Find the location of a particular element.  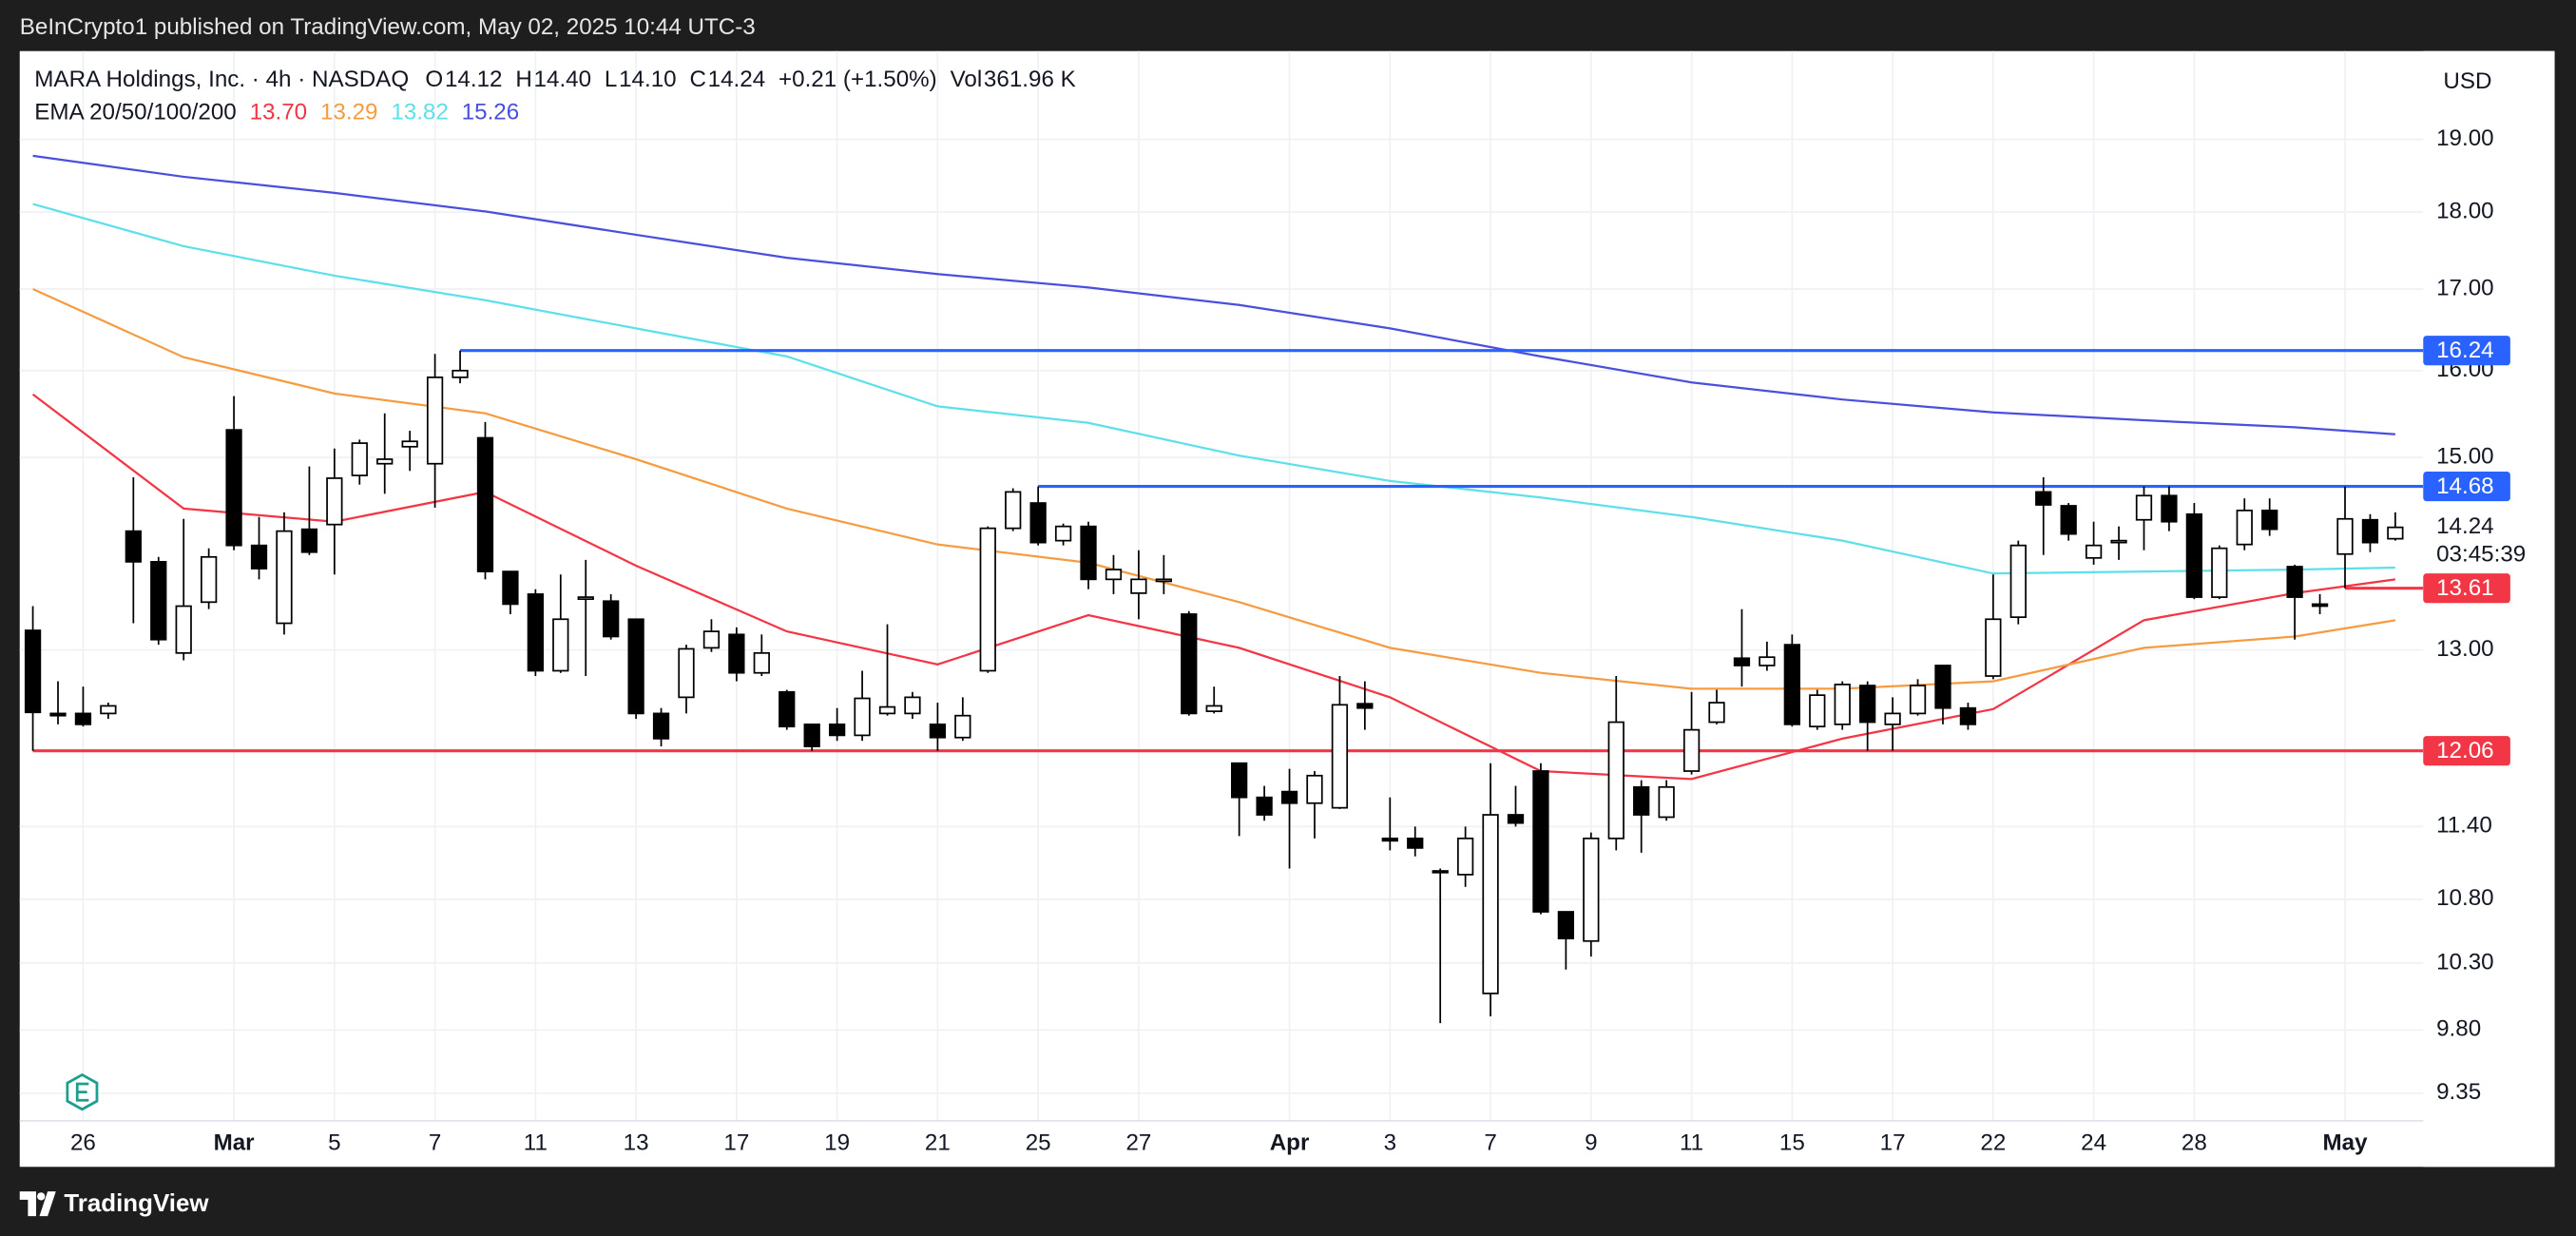

y-tick-label: 9.35 is located at coordinates (2459, 1092).